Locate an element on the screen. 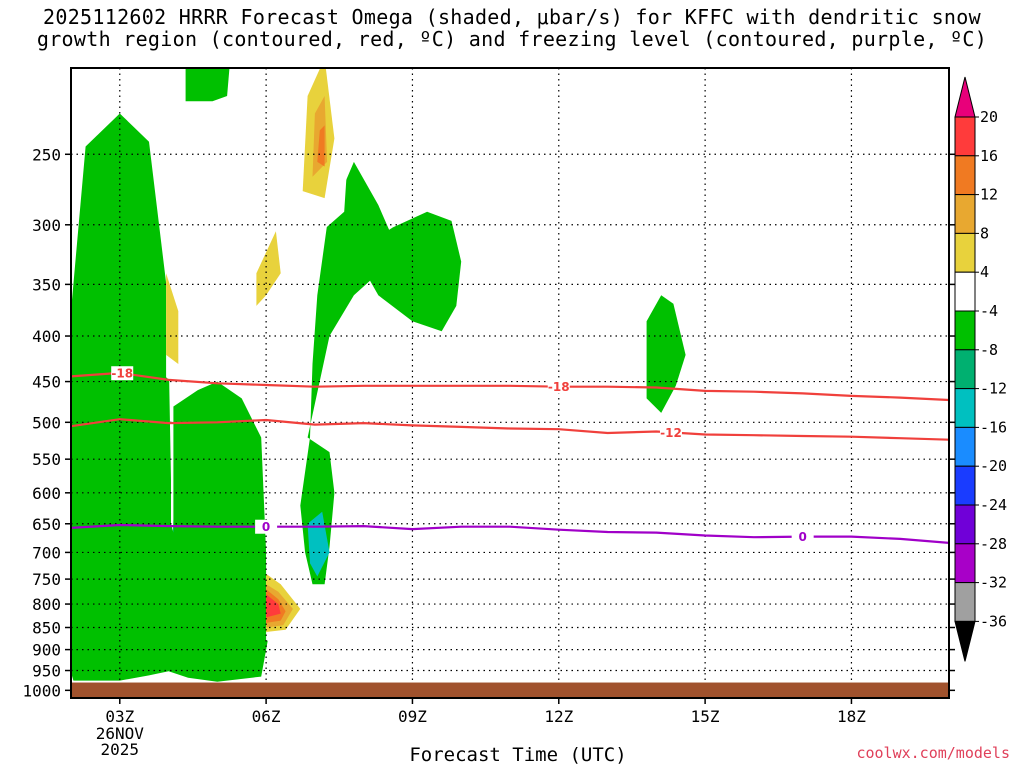 The image size is (1024, 768). colorbar-label: 8 is located at coordinates (984, 233).